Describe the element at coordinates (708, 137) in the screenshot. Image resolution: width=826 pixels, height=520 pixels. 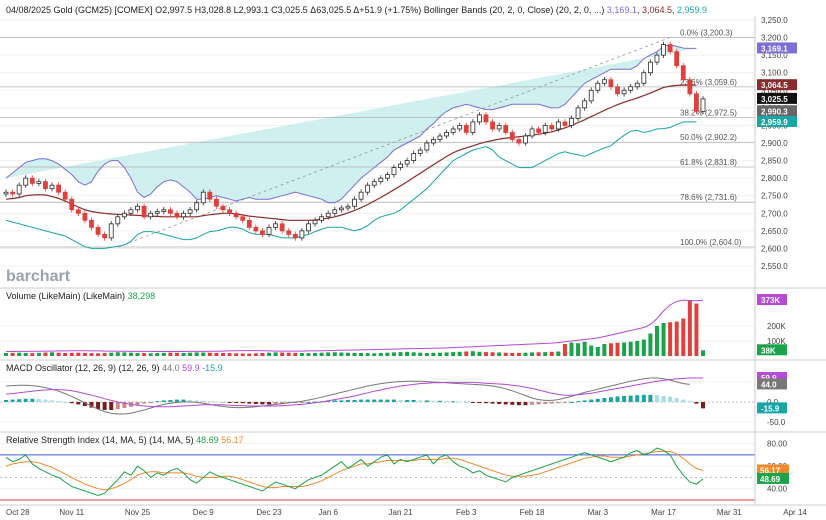
I see `fibonacci-label: 50.0% (2,902.2)` at that location.